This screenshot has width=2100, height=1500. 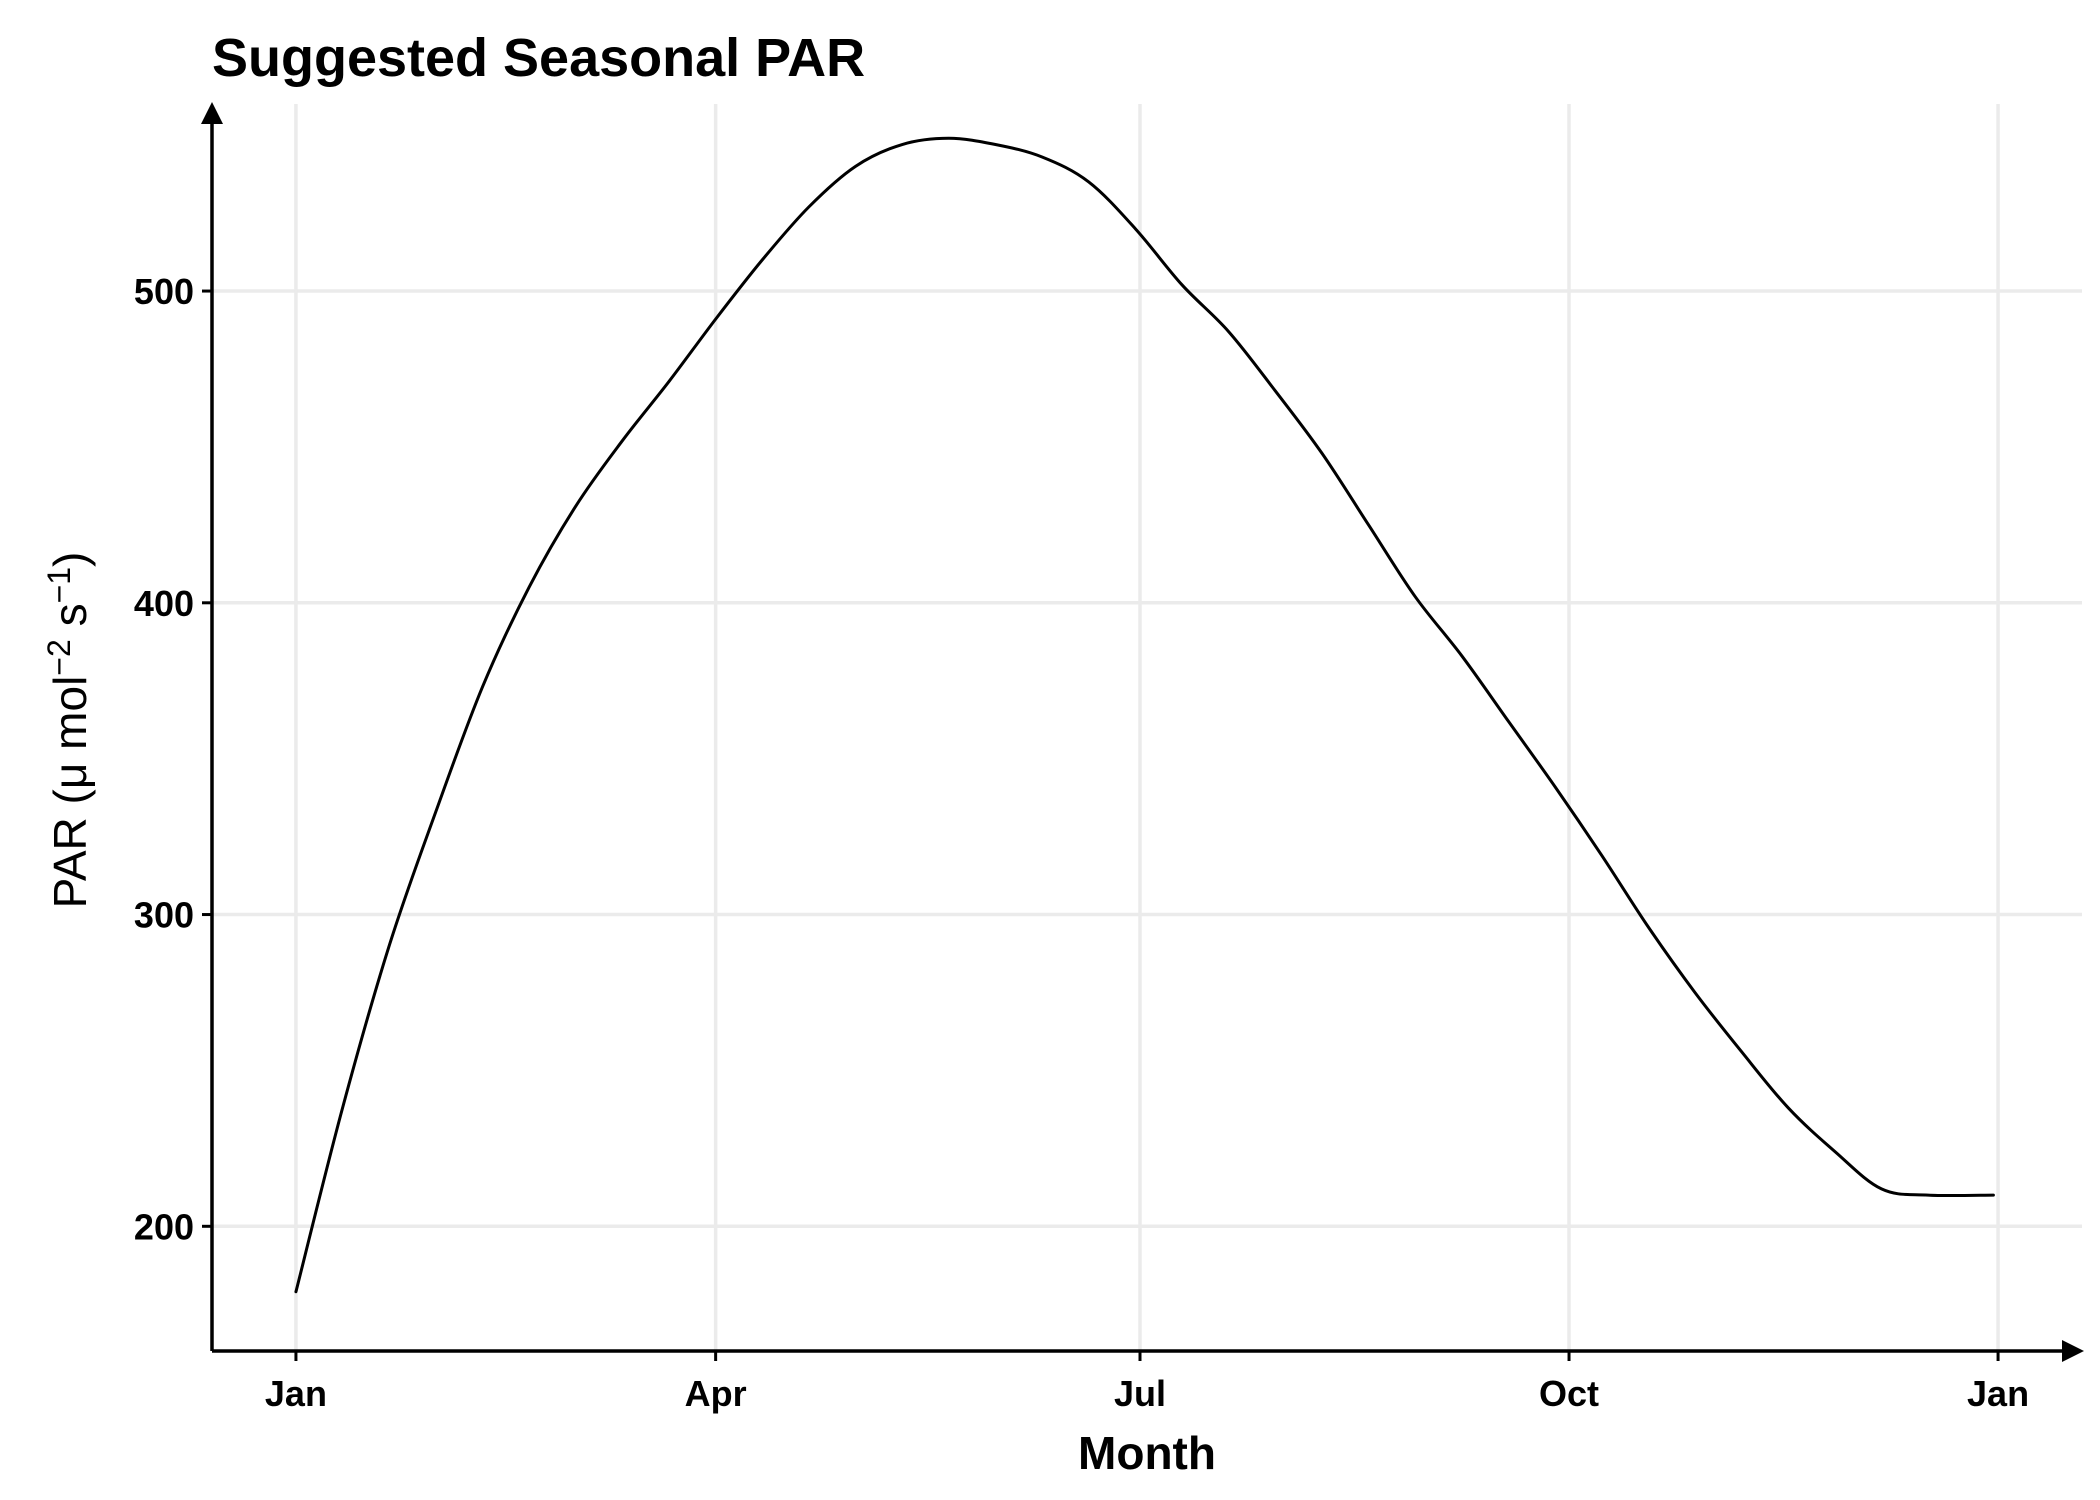 What do you see at coordinates (164, 603) in the screenshot?
I see `y-tick-label-400: 400` at bounding box center [164, 603].